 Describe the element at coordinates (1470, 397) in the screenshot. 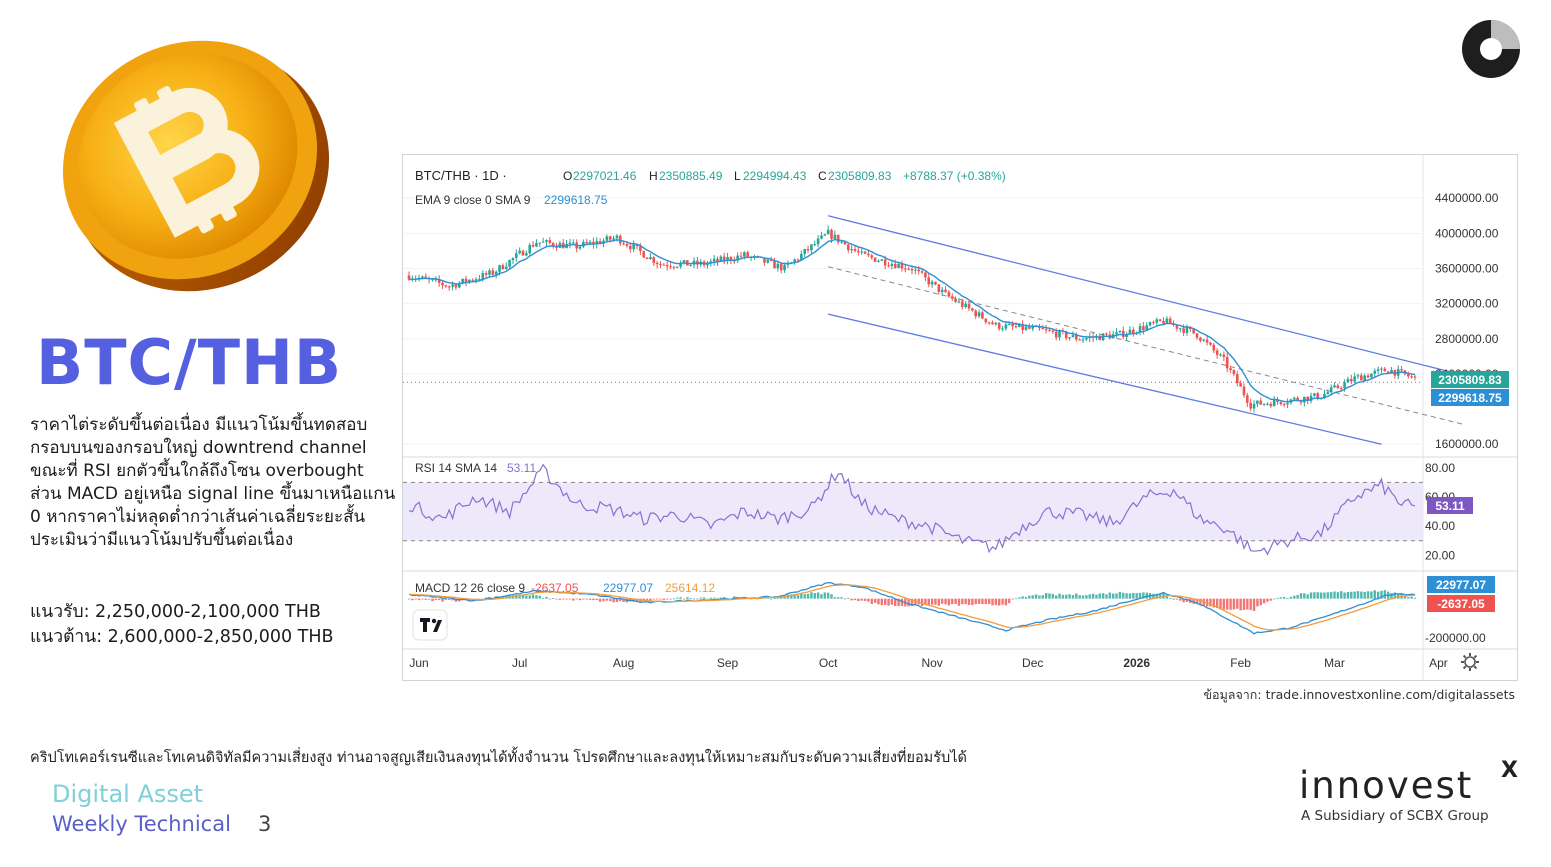

I see `ema-price-tag` at that location.